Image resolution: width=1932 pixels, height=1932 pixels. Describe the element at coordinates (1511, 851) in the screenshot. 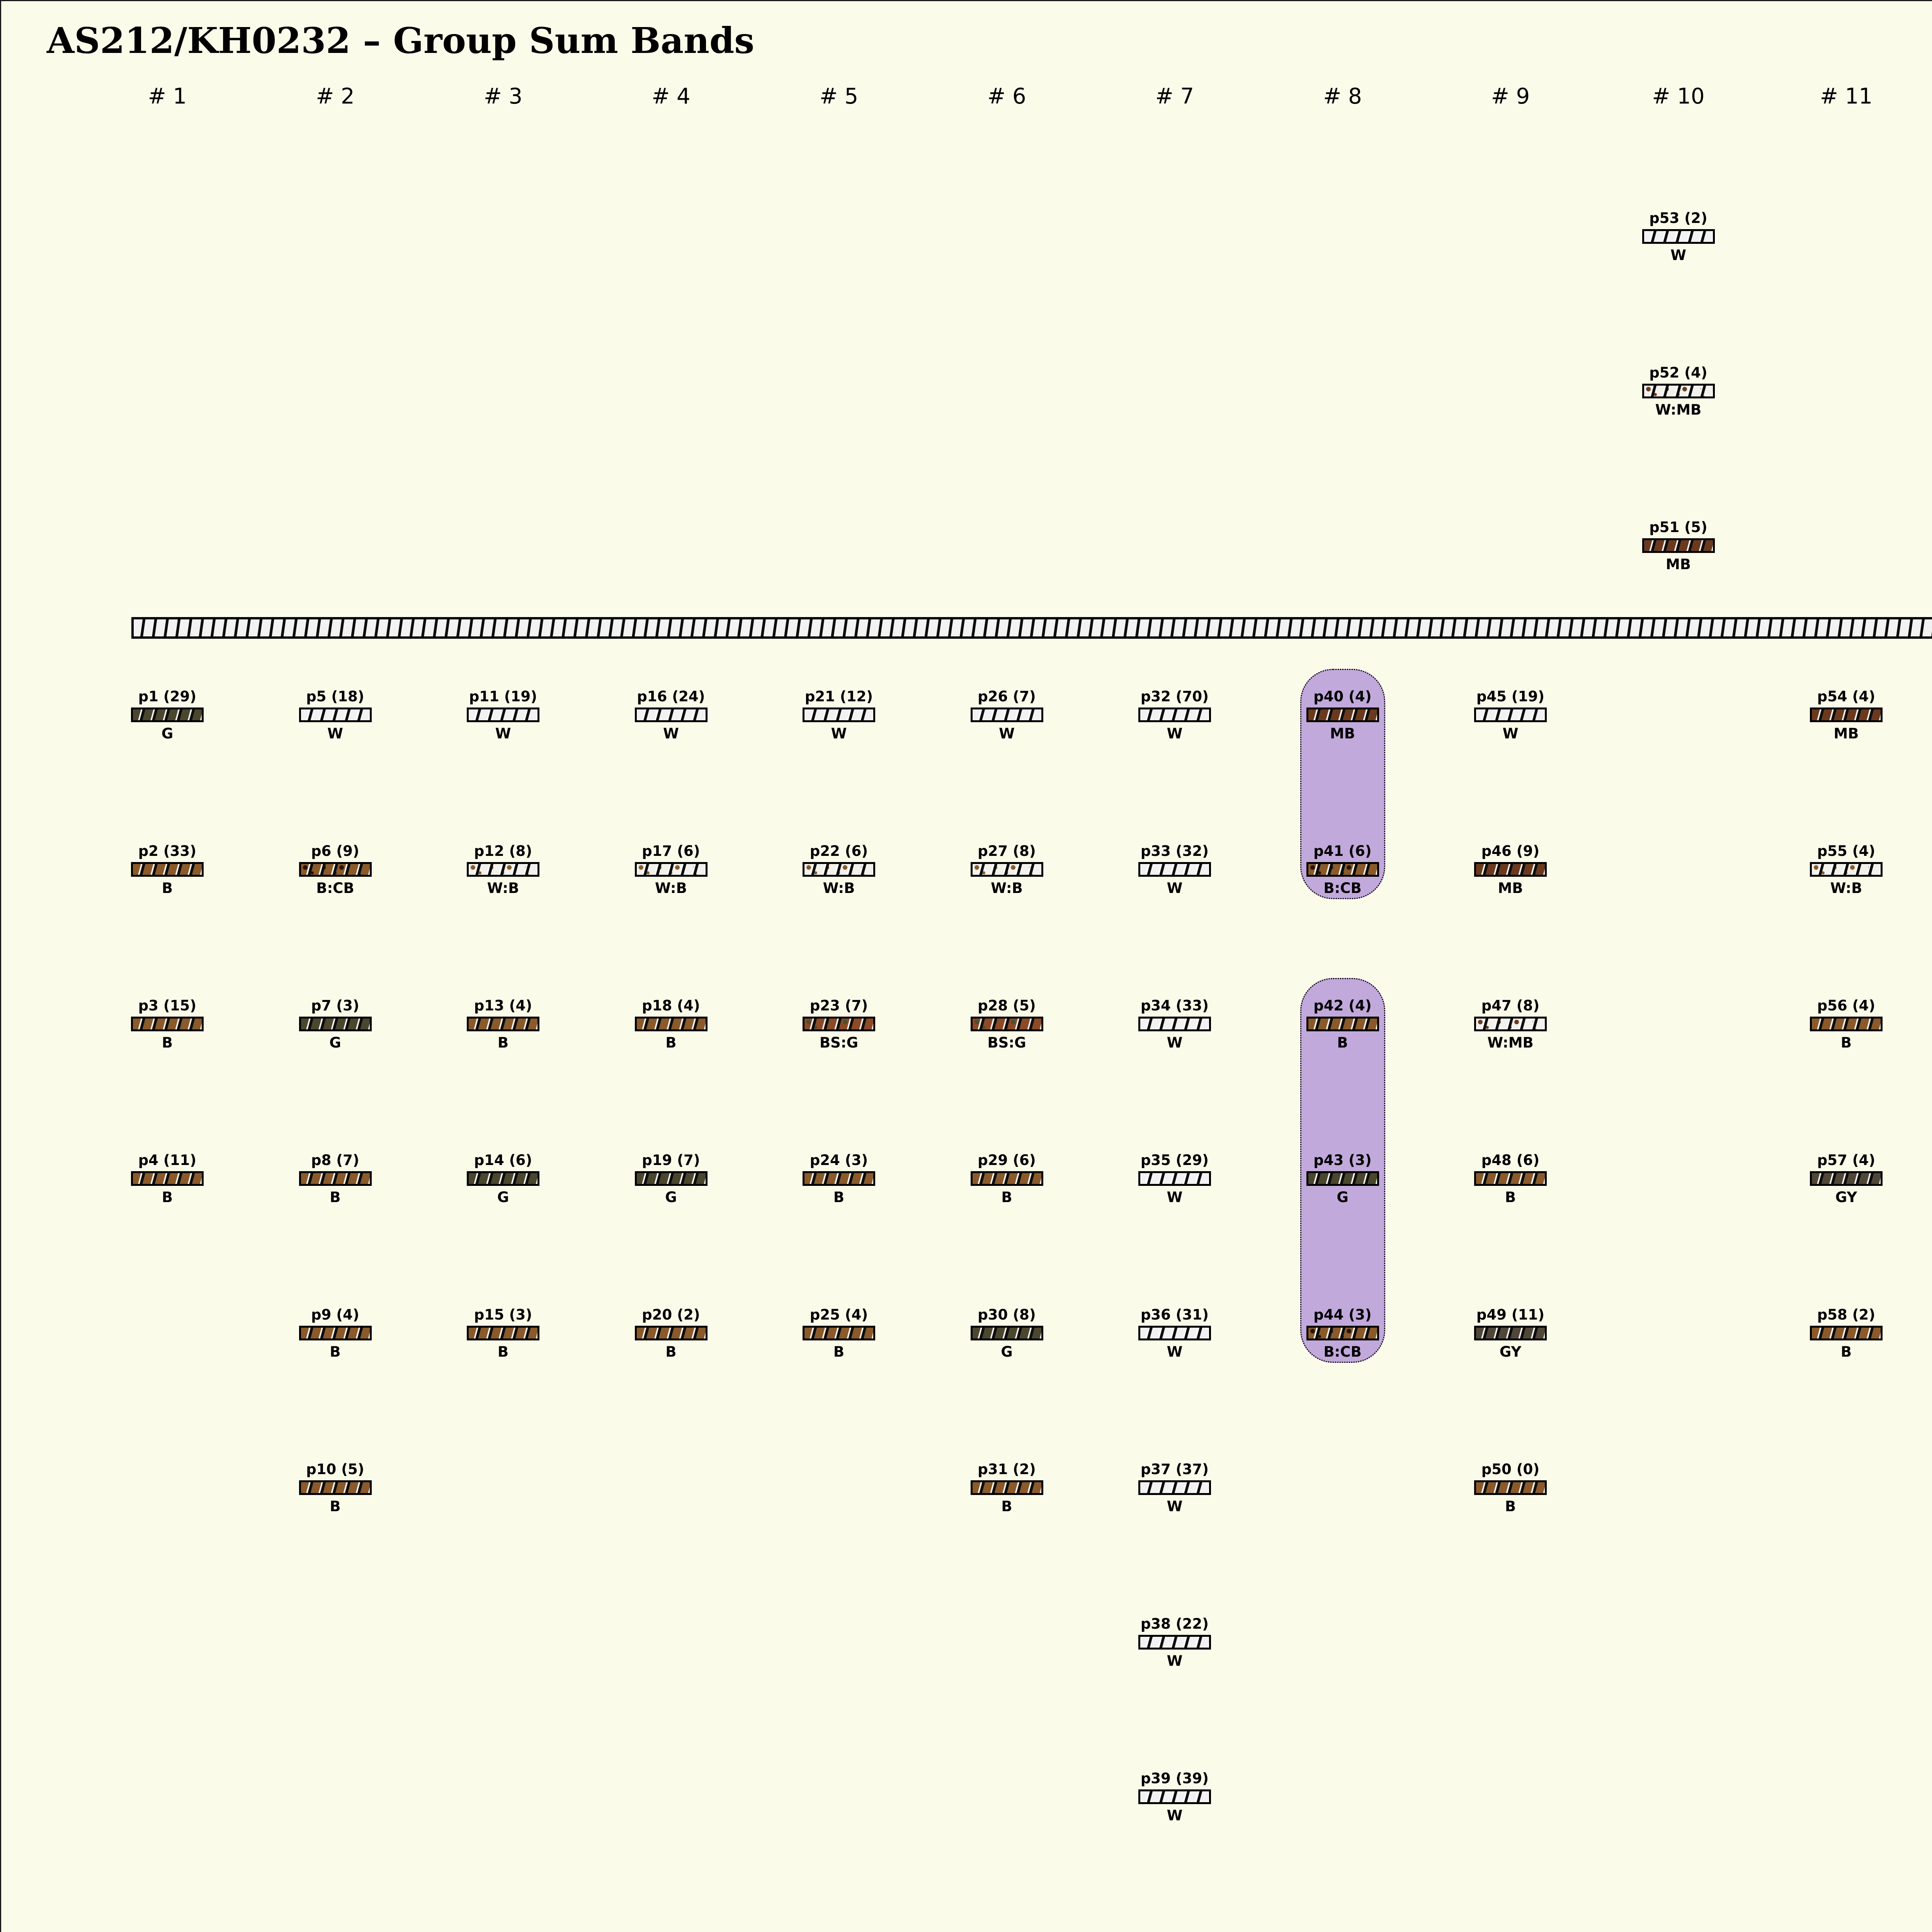

I see `band-name-label: p46 (9)` at that location.